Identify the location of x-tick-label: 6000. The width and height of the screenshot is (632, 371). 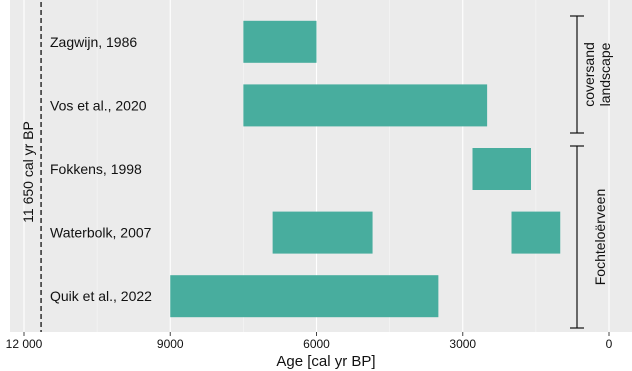
(316, 344).